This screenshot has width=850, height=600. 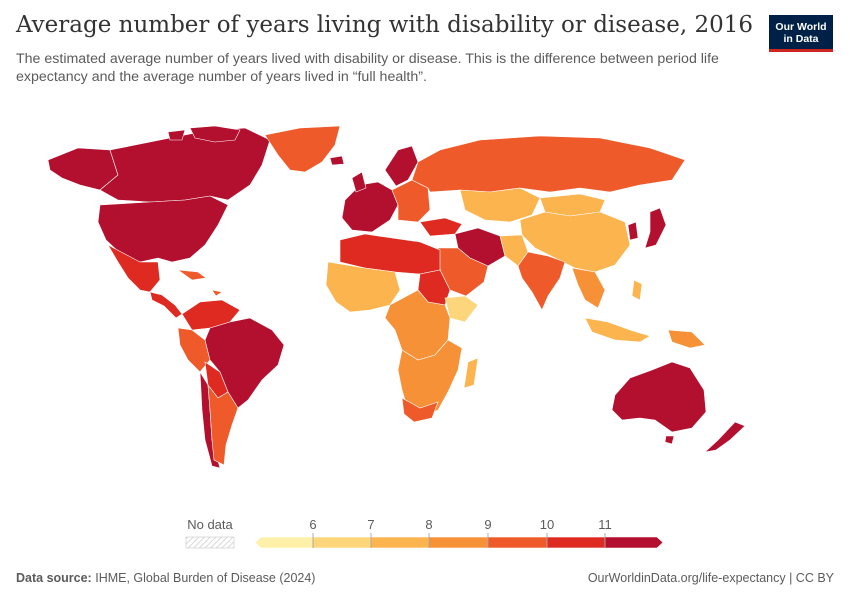 I want to click on no-data-label: No data, so click(x=210, y=524).